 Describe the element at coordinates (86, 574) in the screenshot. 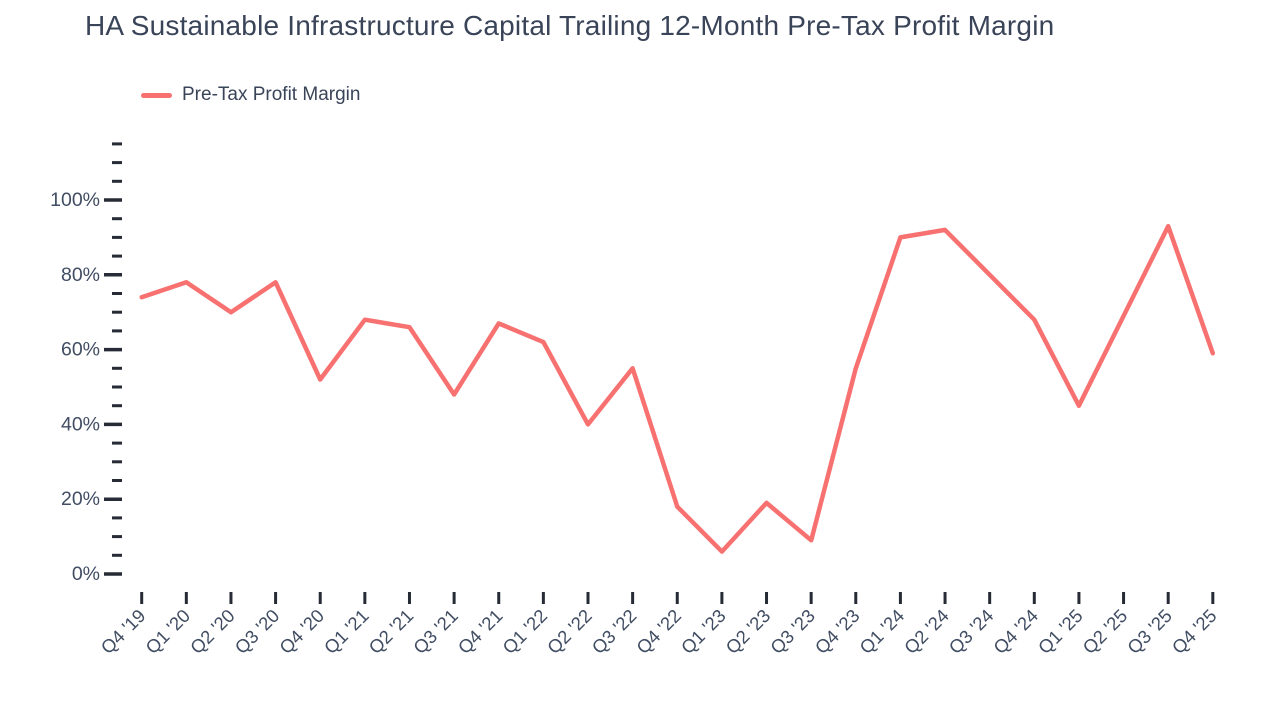

I see `y-axis-label: 0%` at that location.